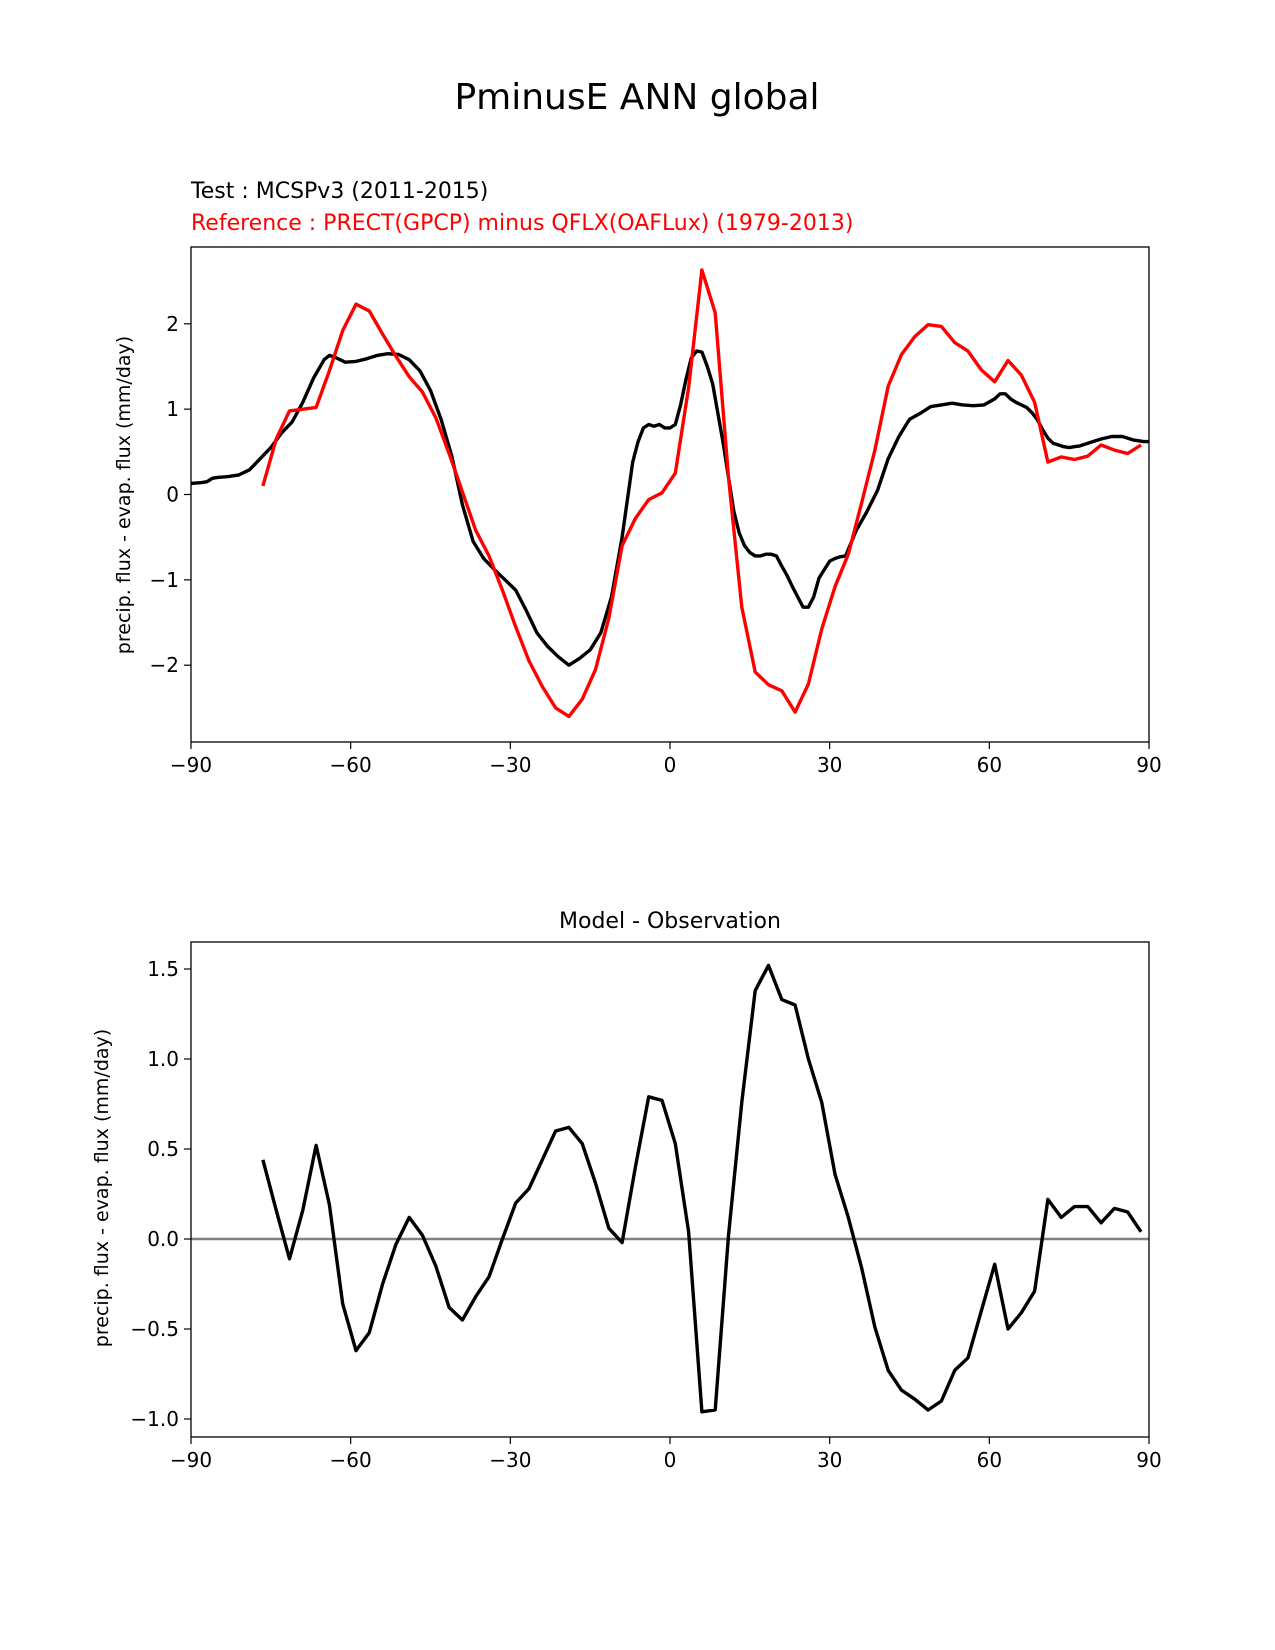 The width and height of the screenshot is (1275, 1650). I want to click on y-tick-label: 0, so click(172, 495).